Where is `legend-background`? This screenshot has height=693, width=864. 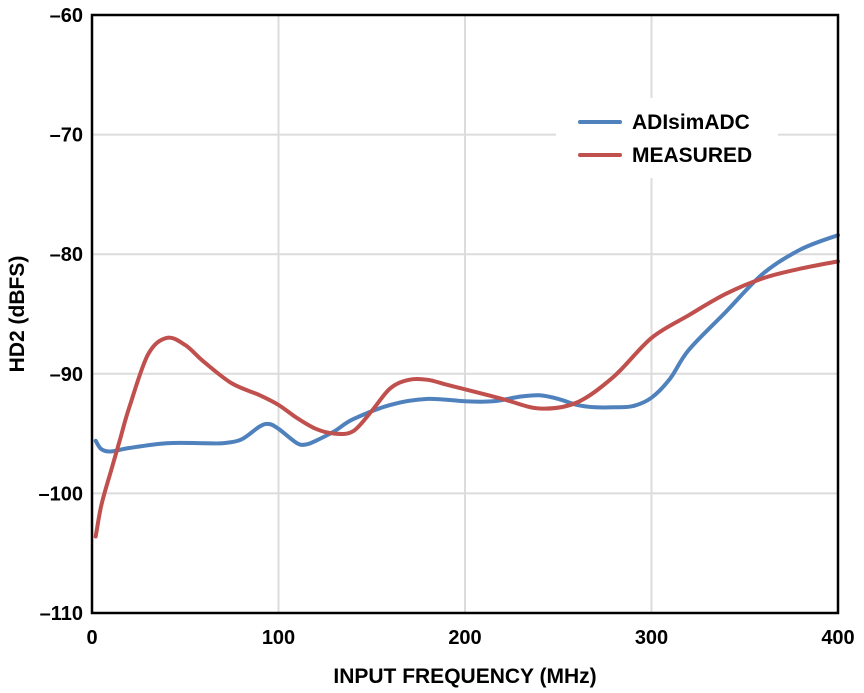
legend-background is located at coordinates (667, 138).